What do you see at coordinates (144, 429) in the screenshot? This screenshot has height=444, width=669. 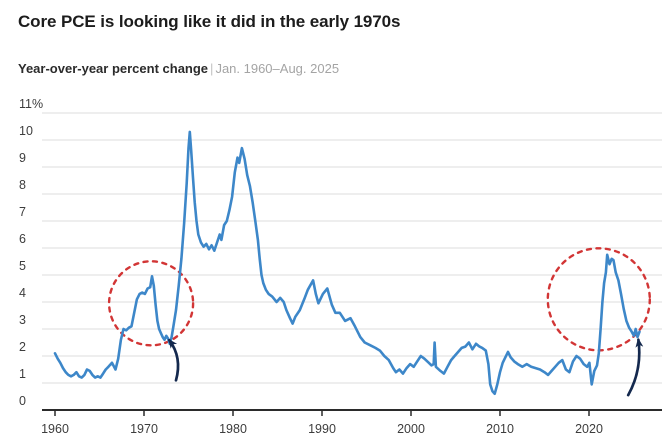 I see `x-tick-label: 1970` at bounding box center [144, 429].